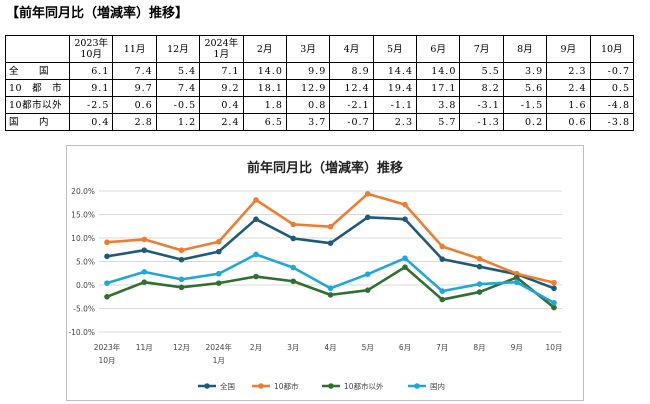  What do you see at coordinates (264, 122) in the screenshot?
I see `table-cell: 6.5` at bounding box center [264, 122].